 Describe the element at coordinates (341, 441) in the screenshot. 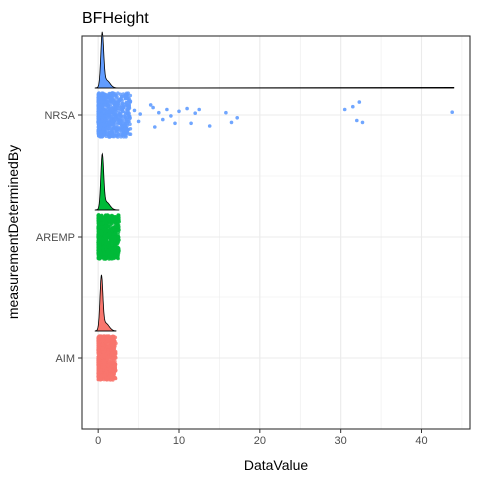

I see `x-tick-label: 30` at that location.